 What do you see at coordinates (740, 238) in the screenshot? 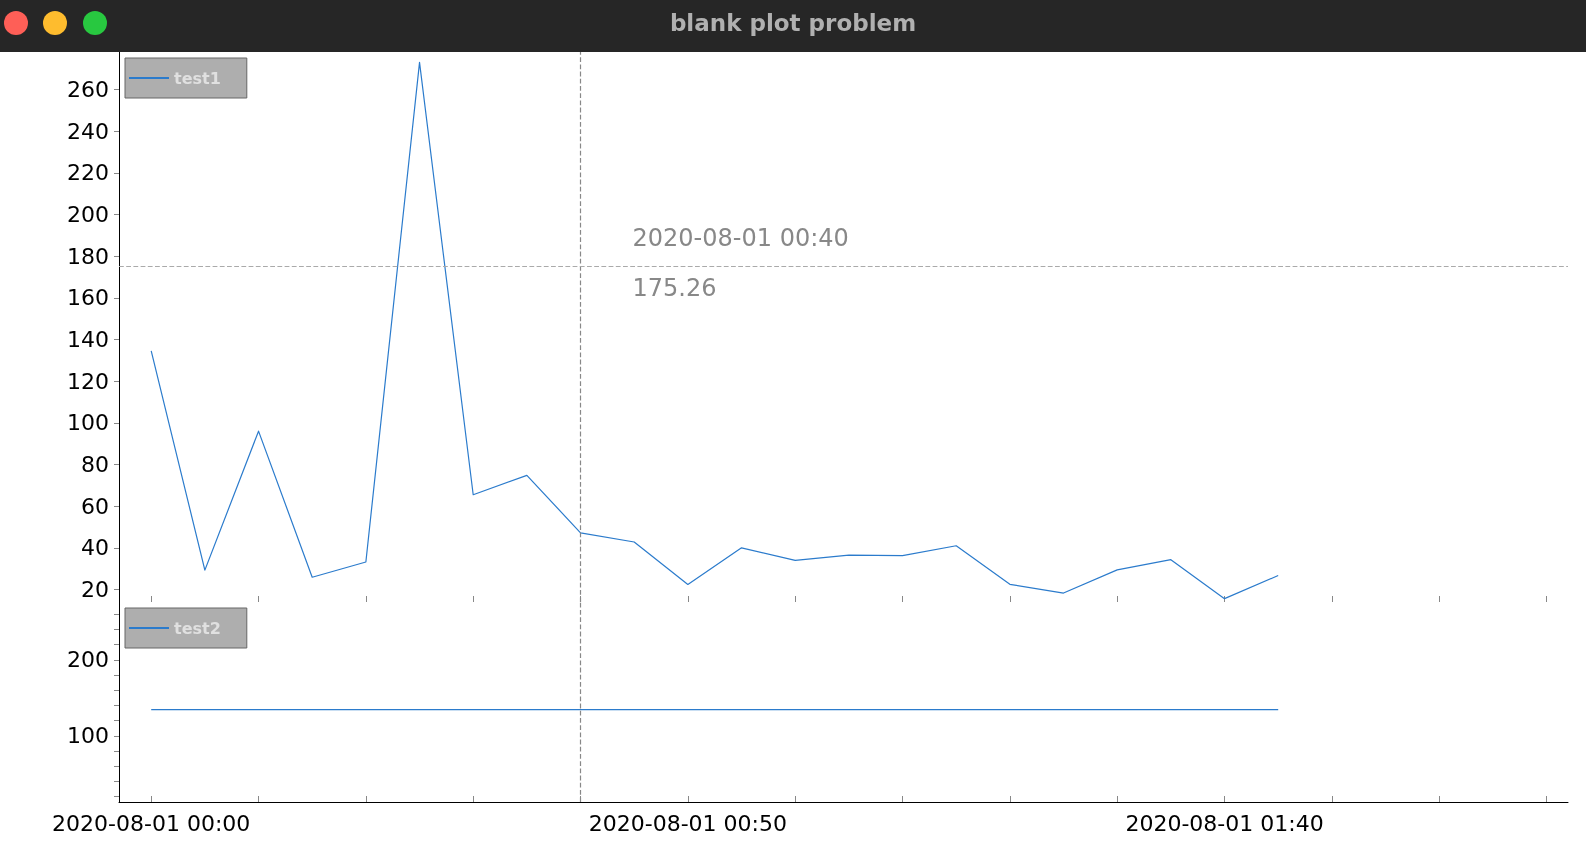
I see `ref-line-label: 2020-08-01 00:40` at bounding box center [740, 238].